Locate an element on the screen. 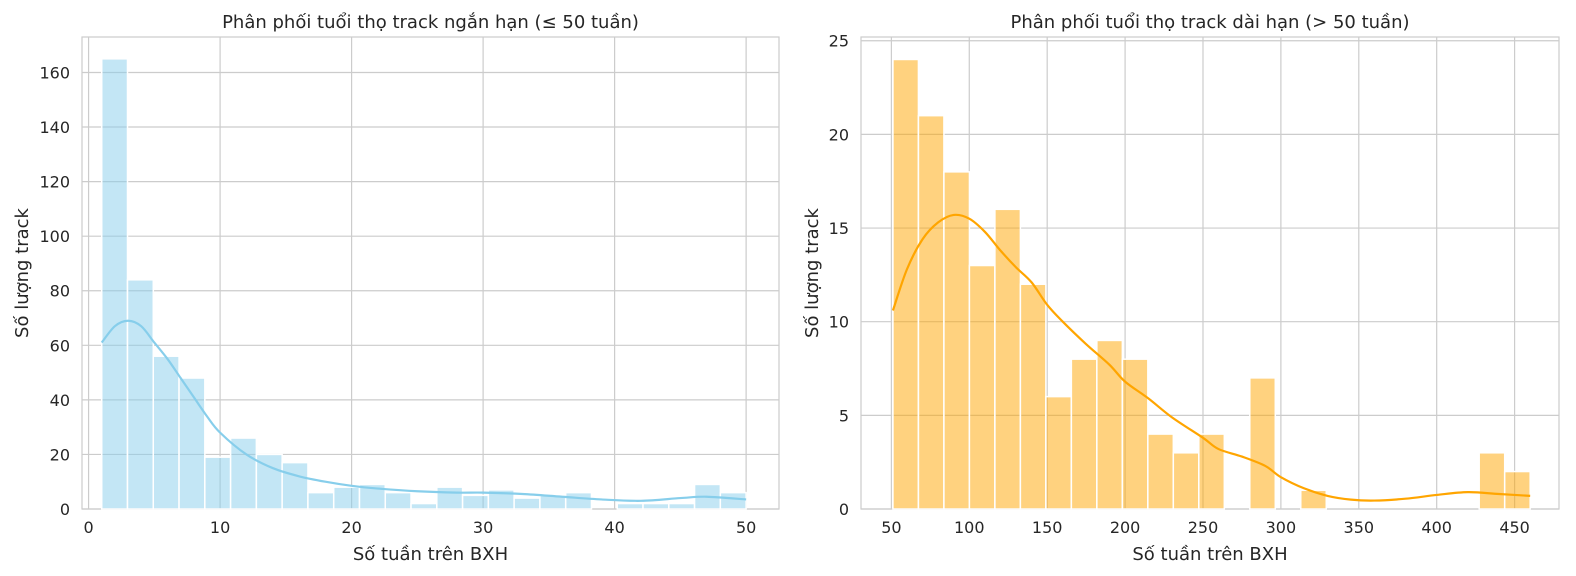  x-tick-label: 450 is located at coordinates (1514, 527).